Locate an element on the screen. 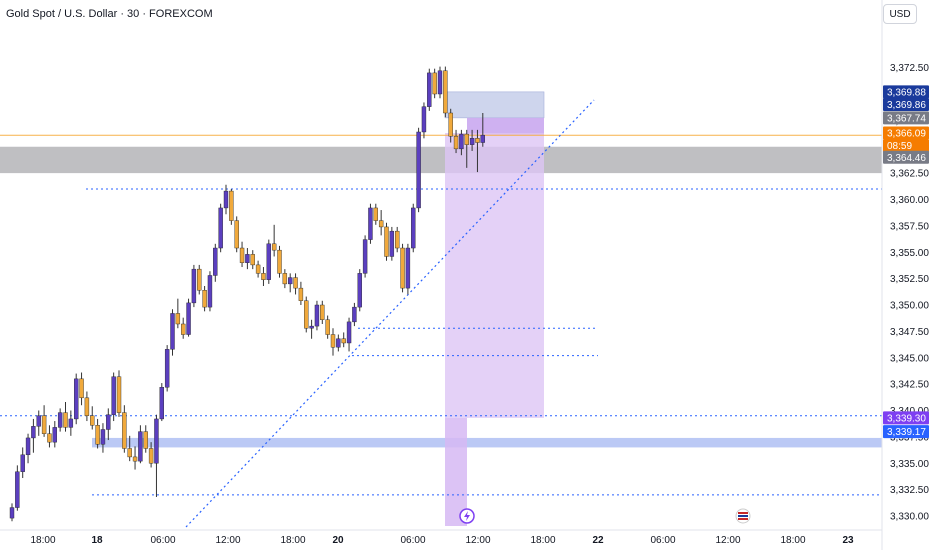 The height and width of the screenshot is (550, 932). resistance-zone is located at coordinates (441, 160).